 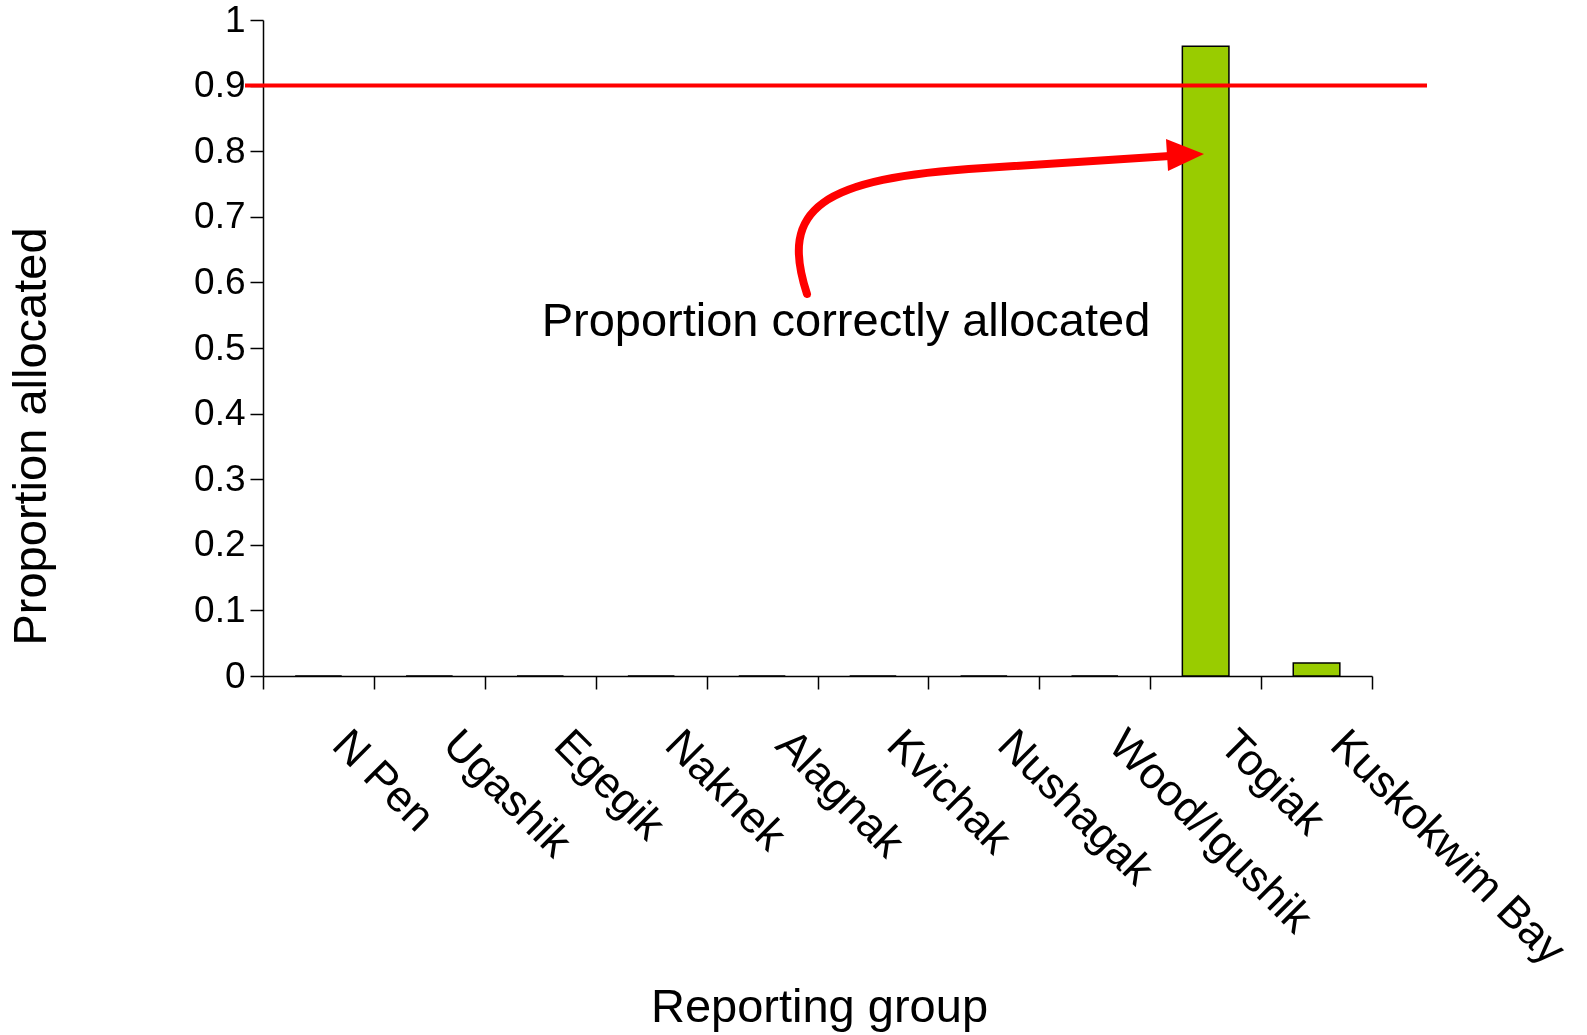 What do you see at coordinates (235, 20) in the screenshot?
I see `y-tick-label: 1` at bounding box center [235, 20].